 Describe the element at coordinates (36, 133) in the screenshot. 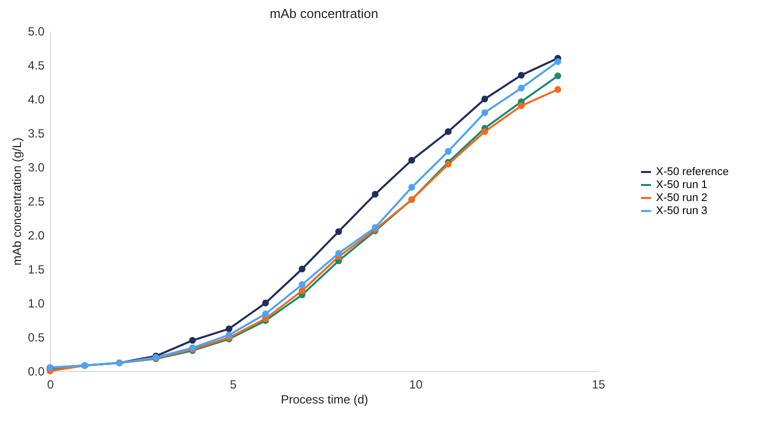

I see `y-tick-label: 3.5` at that location.